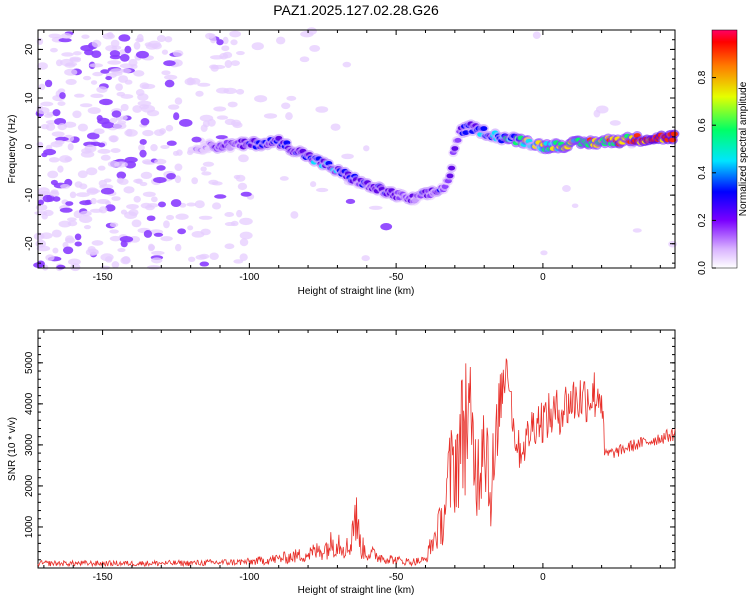 The width and height of the screenshot is (750, 600). What do you see at coordinates (12, 149) in the screenshot?
I see `spectrogram-y-axis-label: Frequency (Hz)` at bounding box center [12, 149].